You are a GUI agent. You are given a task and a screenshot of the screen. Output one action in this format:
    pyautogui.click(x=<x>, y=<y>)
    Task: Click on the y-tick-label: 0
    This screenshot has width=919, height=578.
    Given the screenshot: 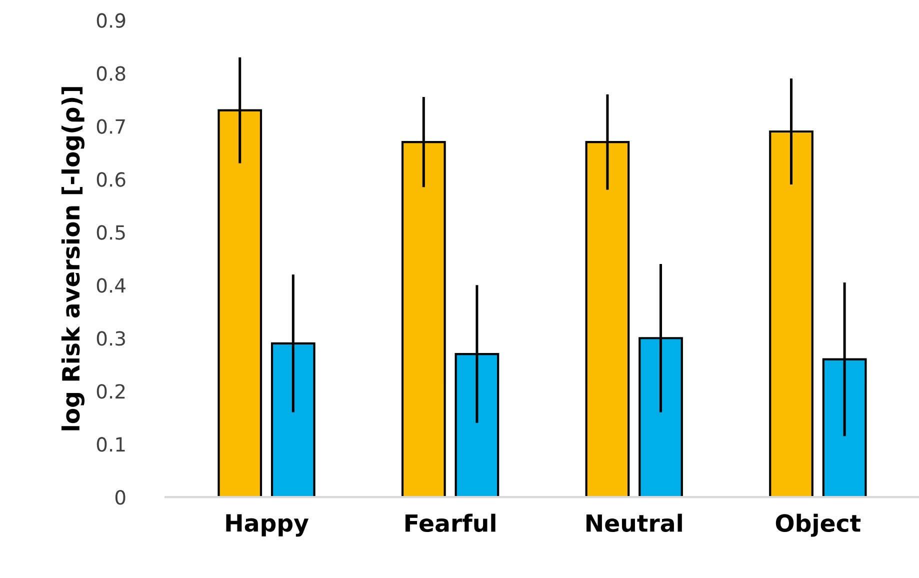 What is the action you would take?
    pyautogui.click(x=120, y=497)
    